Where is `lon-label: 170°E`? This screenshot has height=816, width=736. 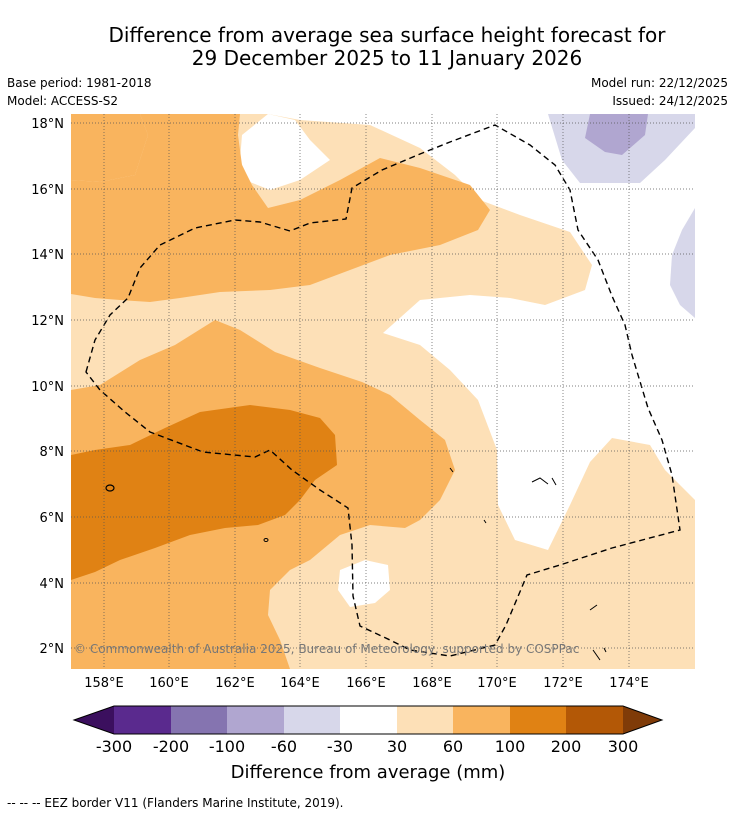
lon-label: 170°E is located at coordinates (497, 683).